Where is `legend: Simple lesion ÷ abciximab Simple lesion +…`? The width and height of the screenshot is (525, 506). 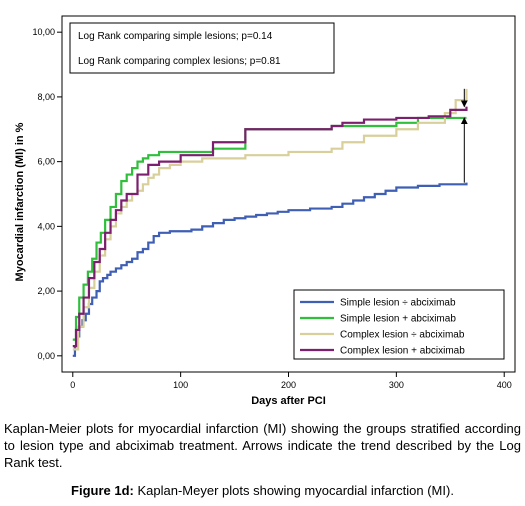 legend: Simple lesion ÷ abciximab Simple lesion +… is located at coordinates (399, 324).